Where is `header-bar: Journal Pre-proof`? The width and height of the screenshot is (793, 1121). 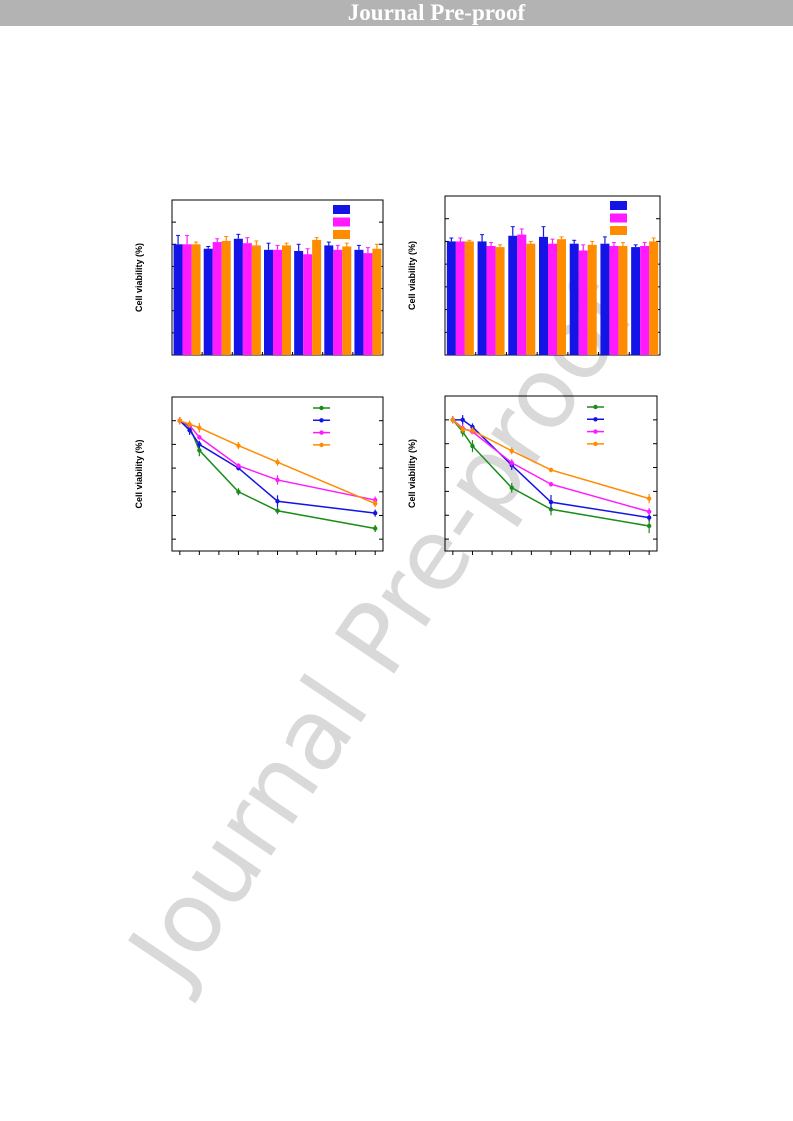 header-bar: Journal Pre-proof is located at coordinates (396, 13).